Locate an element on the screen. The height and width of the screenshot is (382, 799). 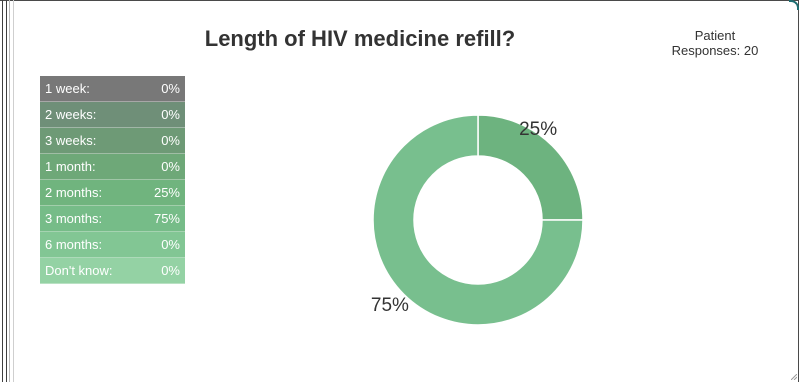
legend-row-3-weeks: 3 weeks: 0% is located at coordinates (112, 141).